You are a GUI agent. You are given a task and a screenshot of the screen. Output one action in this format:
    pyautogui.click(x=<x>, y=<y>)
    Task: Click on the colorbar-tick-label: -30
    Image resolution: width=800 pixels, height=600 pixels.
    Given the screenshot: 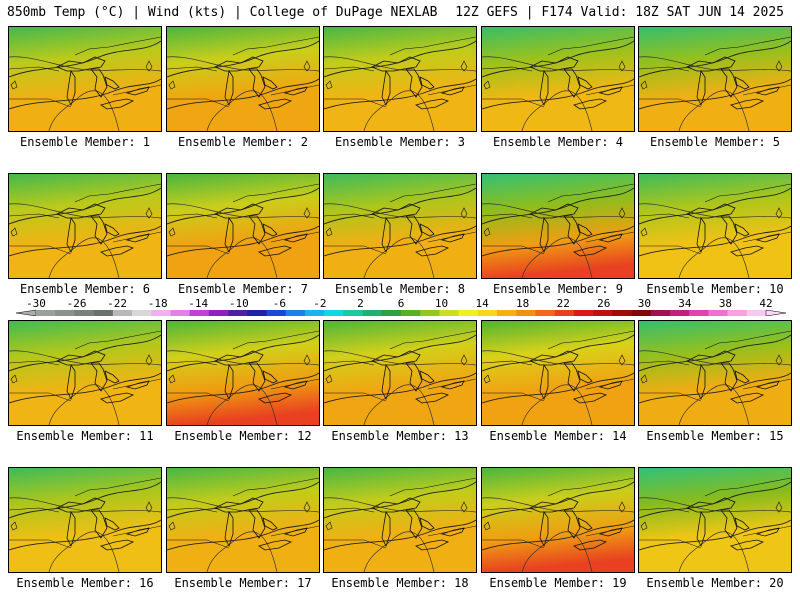 What is the action you would take?
    pyautogui.click(x=36, y=303)
    